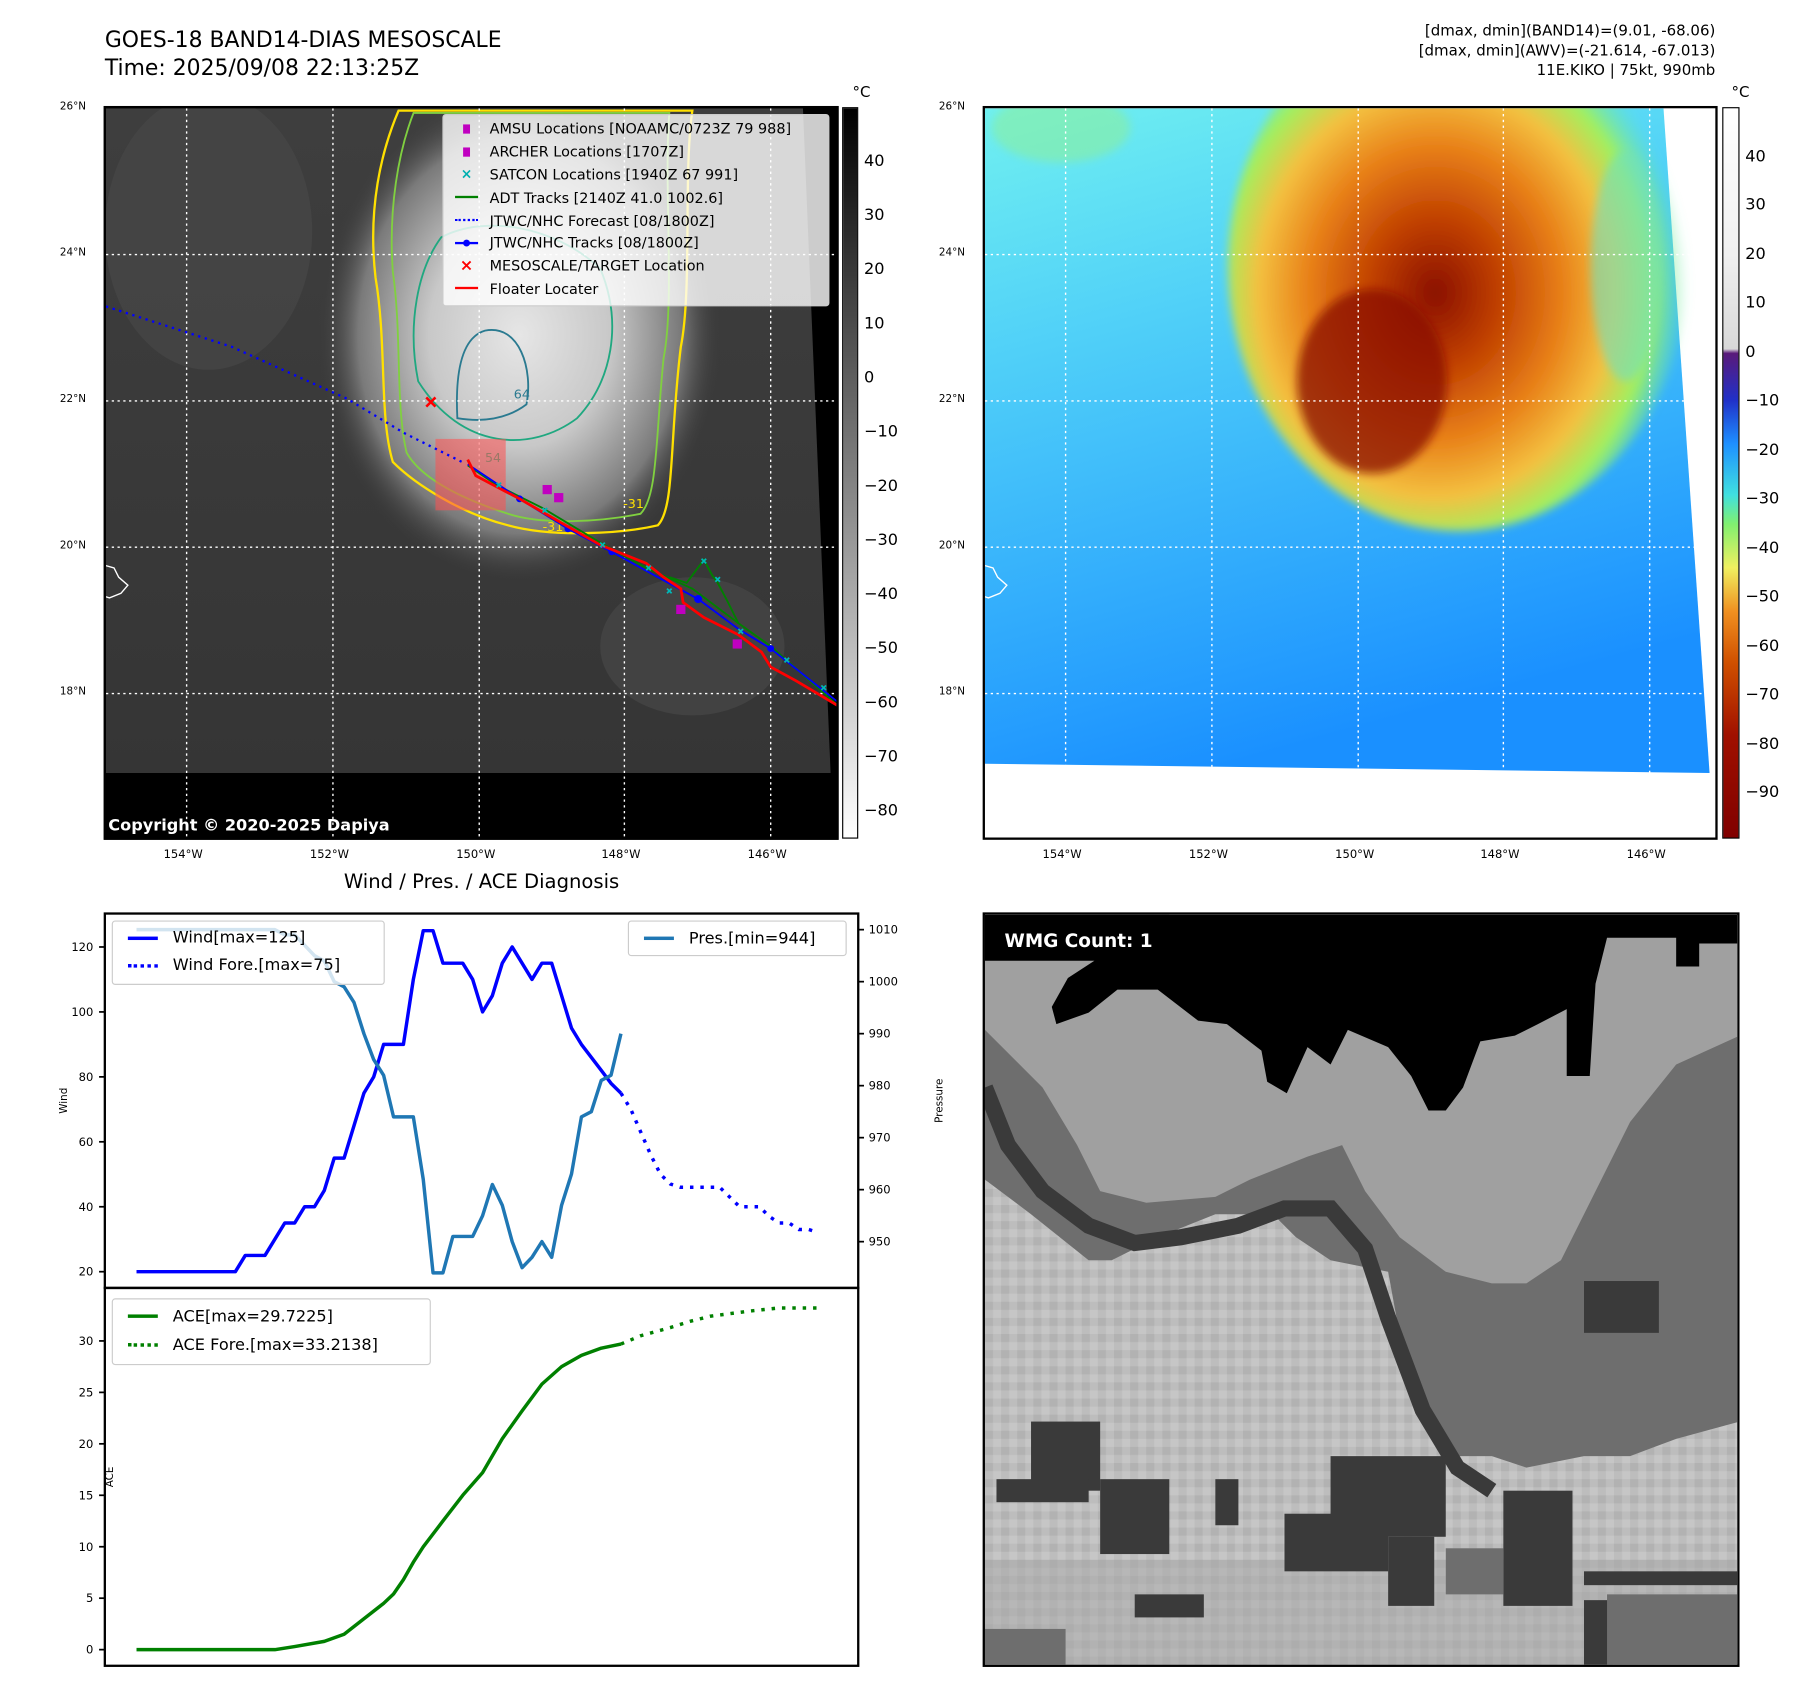 The image size is (1797, 1696). Describe the element at coordinates (530, 317) in the screenshot. I see `contour-green` at that location.